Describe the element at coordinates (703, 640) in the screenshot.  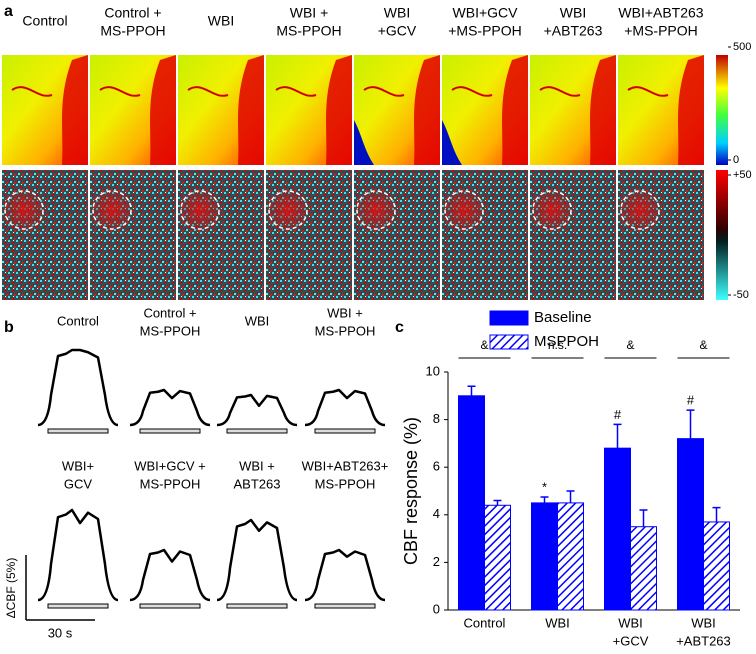
I see `x-tick-label: +ABT263` at that location.